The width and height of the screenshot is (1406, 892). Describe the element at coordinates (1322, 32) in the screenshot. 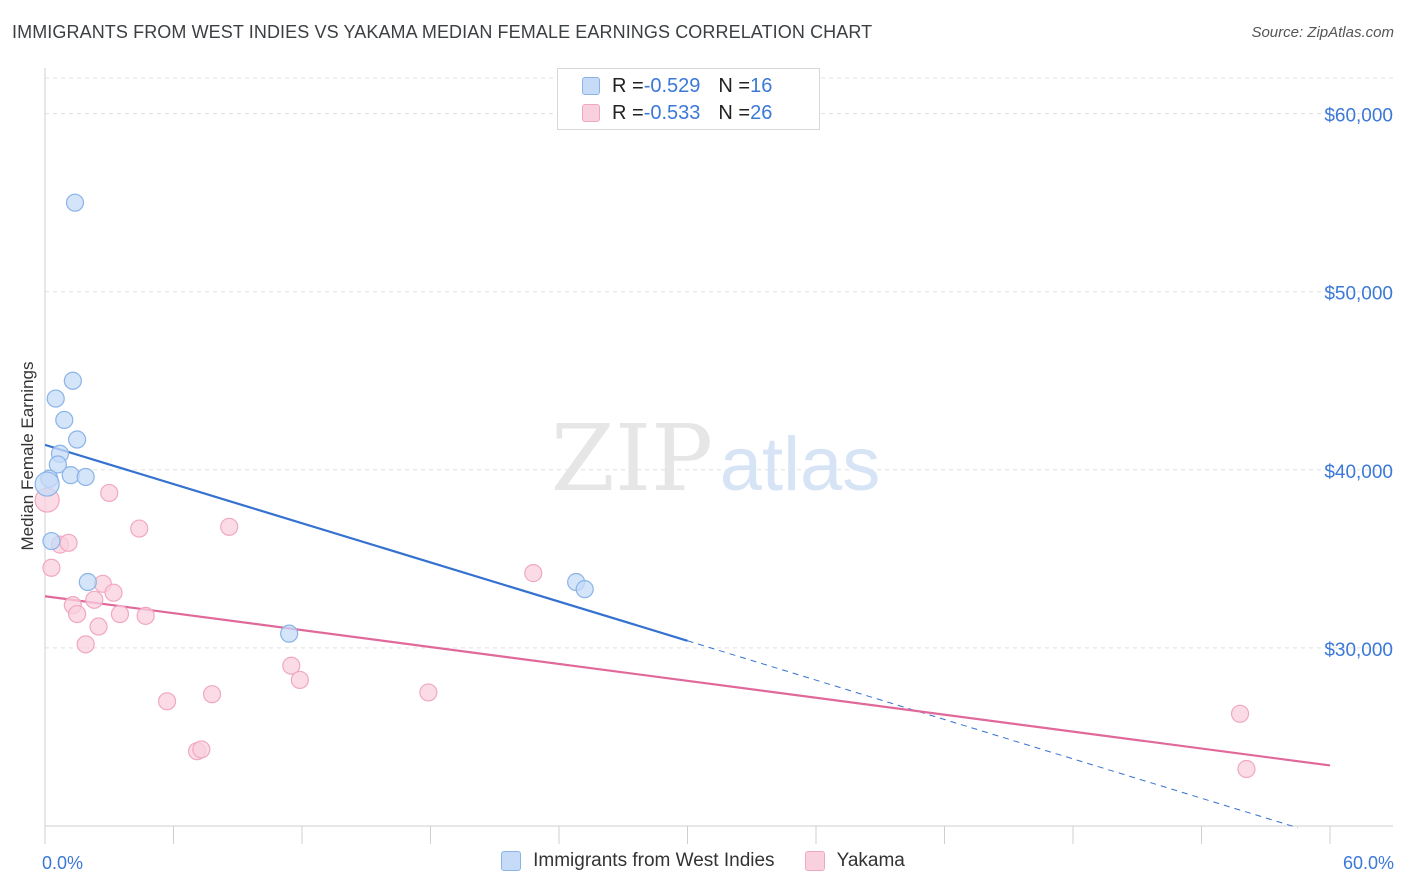

I see `source-label: Source: ZipAtlas.com` at that location.